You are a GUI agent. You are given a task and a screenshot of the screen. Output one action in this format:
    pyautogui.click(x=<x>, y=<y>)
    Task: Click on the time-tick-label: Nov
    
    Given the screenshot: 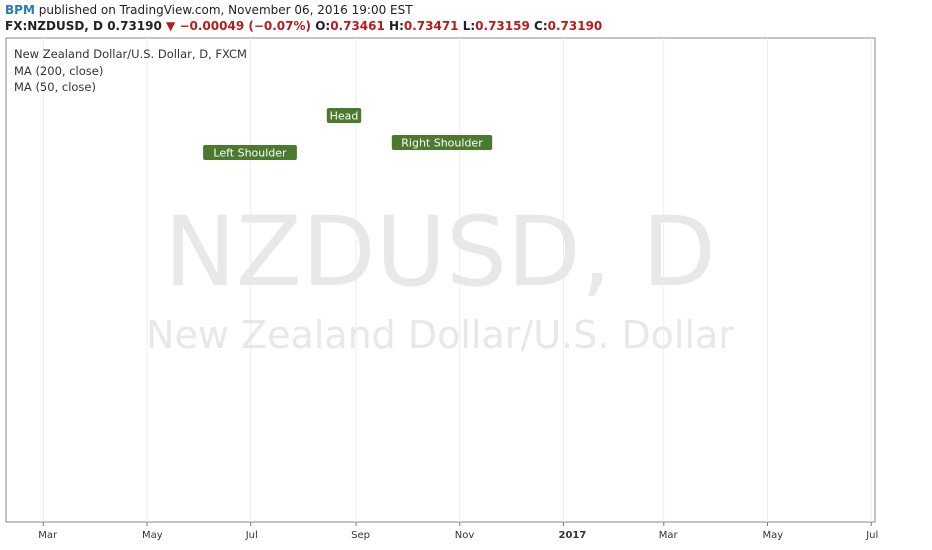 What is the action you would take?
    pyautogui.click(x=465, y=535)
    